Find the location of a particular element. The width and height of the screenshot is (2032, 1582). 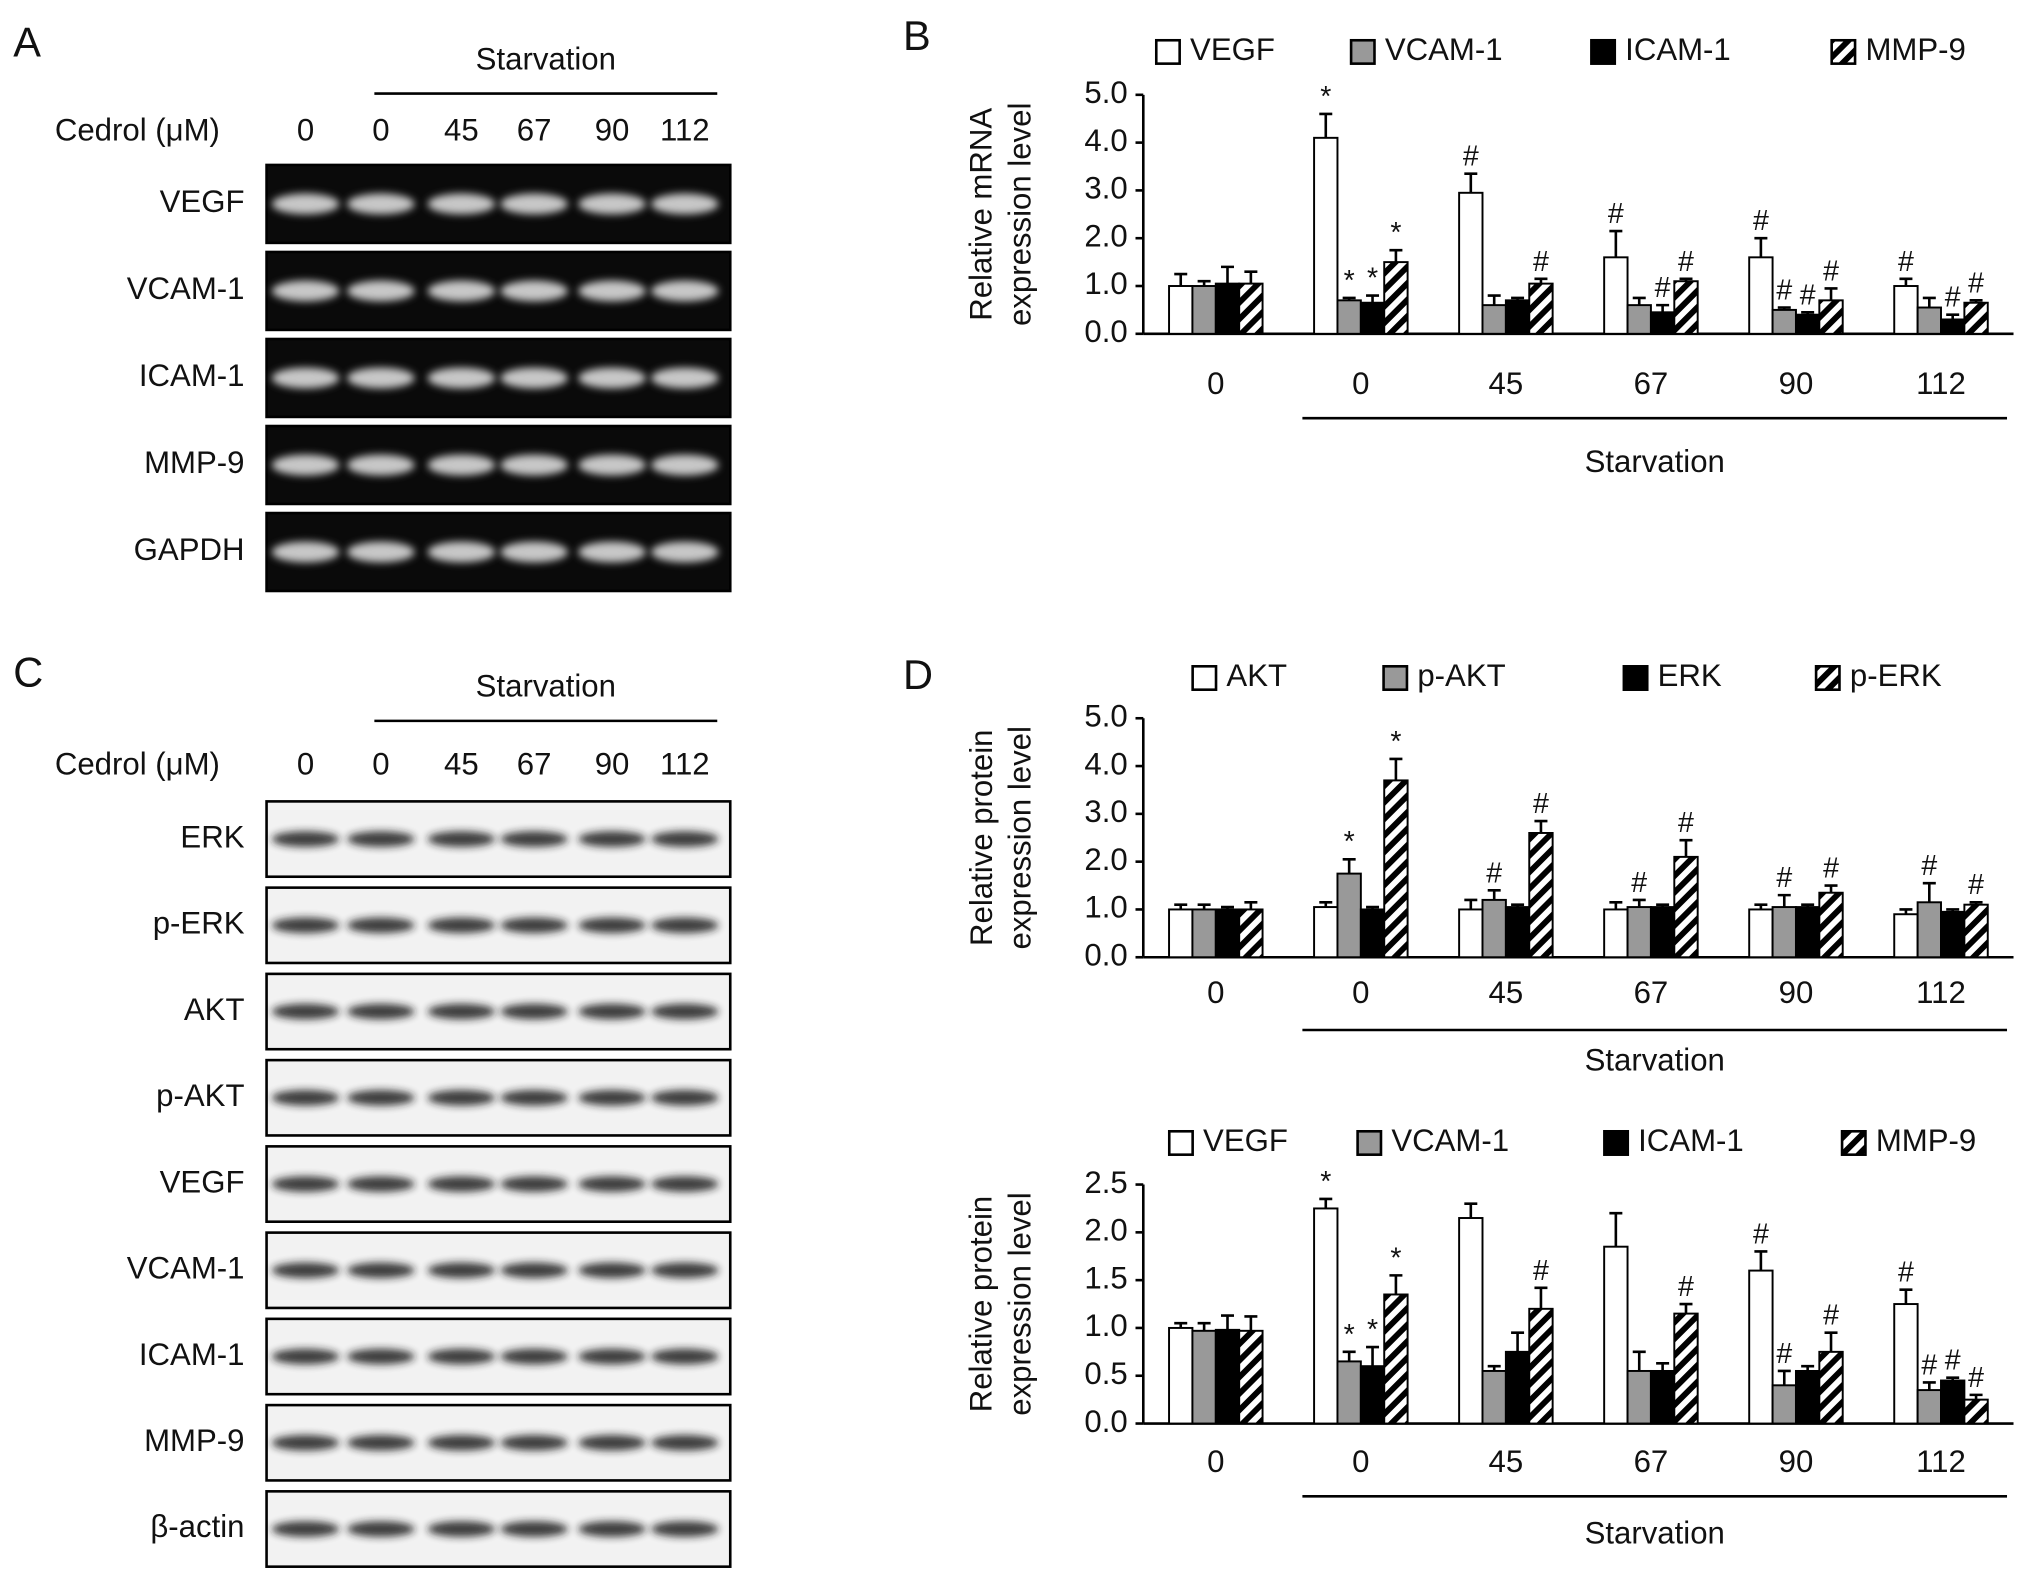

panel-letter: A is located at coordinates (27, 41).